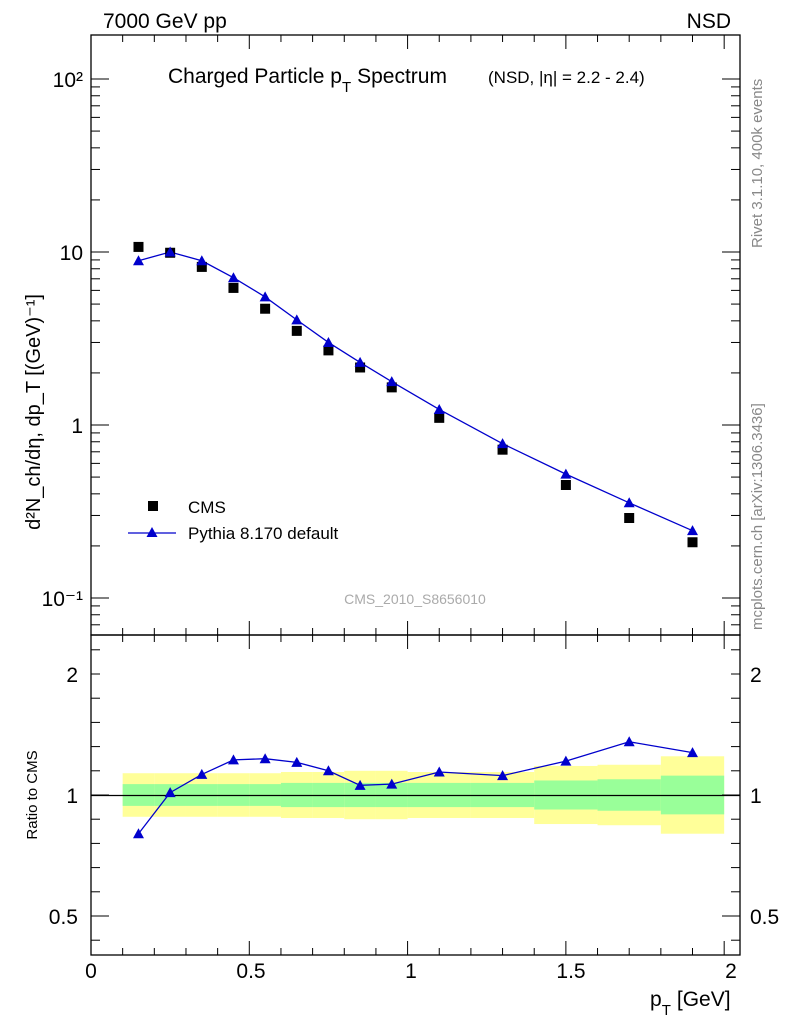 This screenshot has width=786, height=1024. What do you see at coordinates (68, 80) in the screenshot?
I see `y-tick-label-100: 10²` at bounding box center [68, 80].